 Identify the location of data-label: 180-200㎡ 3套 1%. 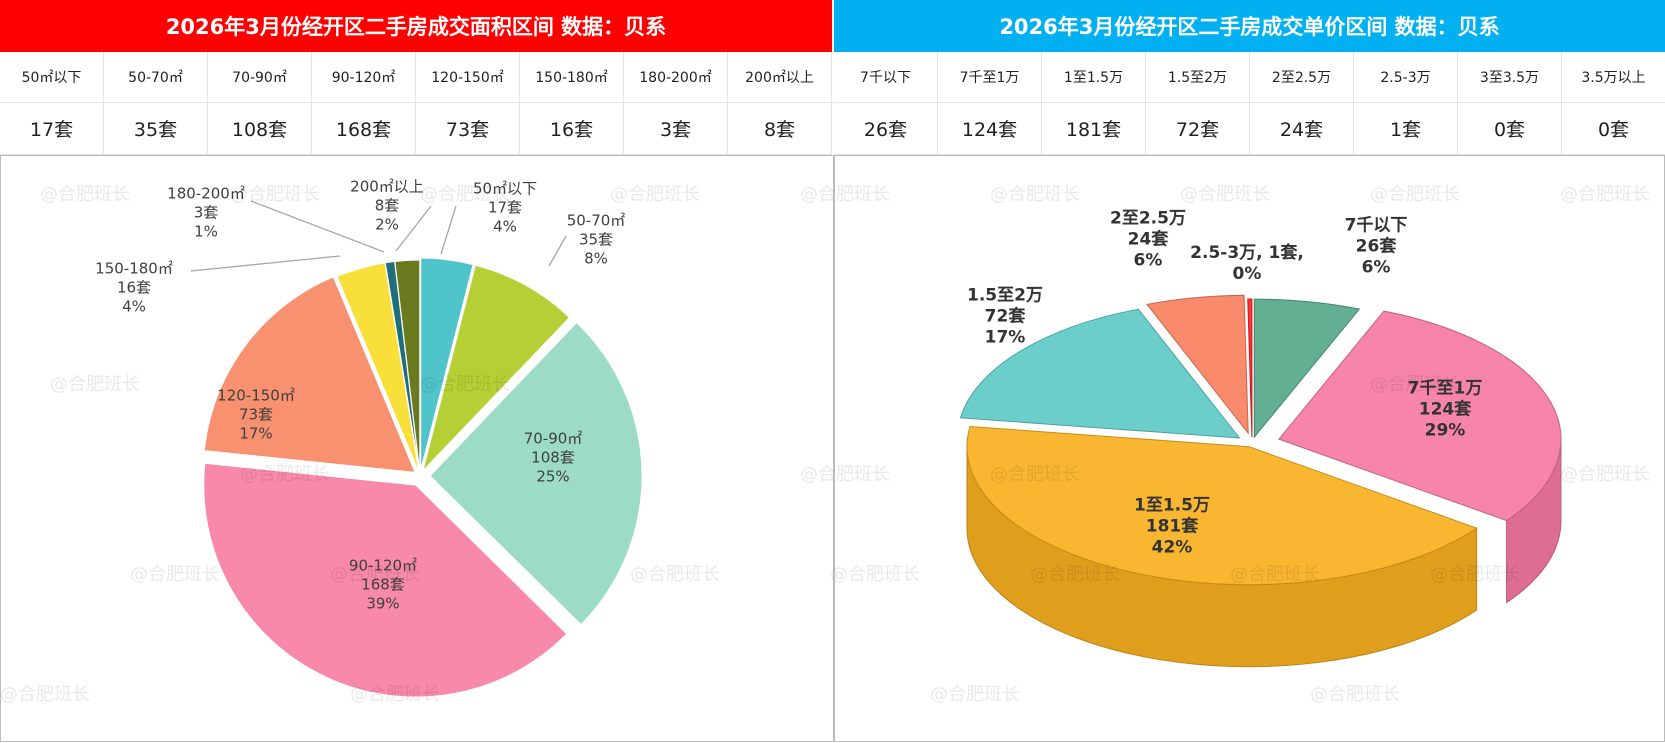
(206, 213).